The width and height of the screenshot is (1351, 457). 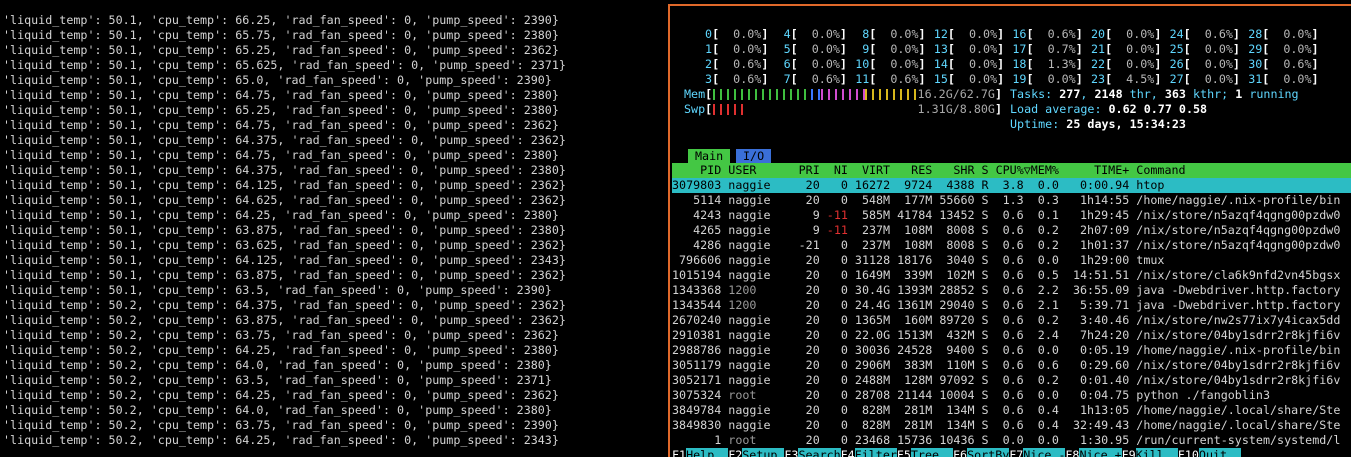 I want to click on swp-bar-segment, so click(x=728, y=109).